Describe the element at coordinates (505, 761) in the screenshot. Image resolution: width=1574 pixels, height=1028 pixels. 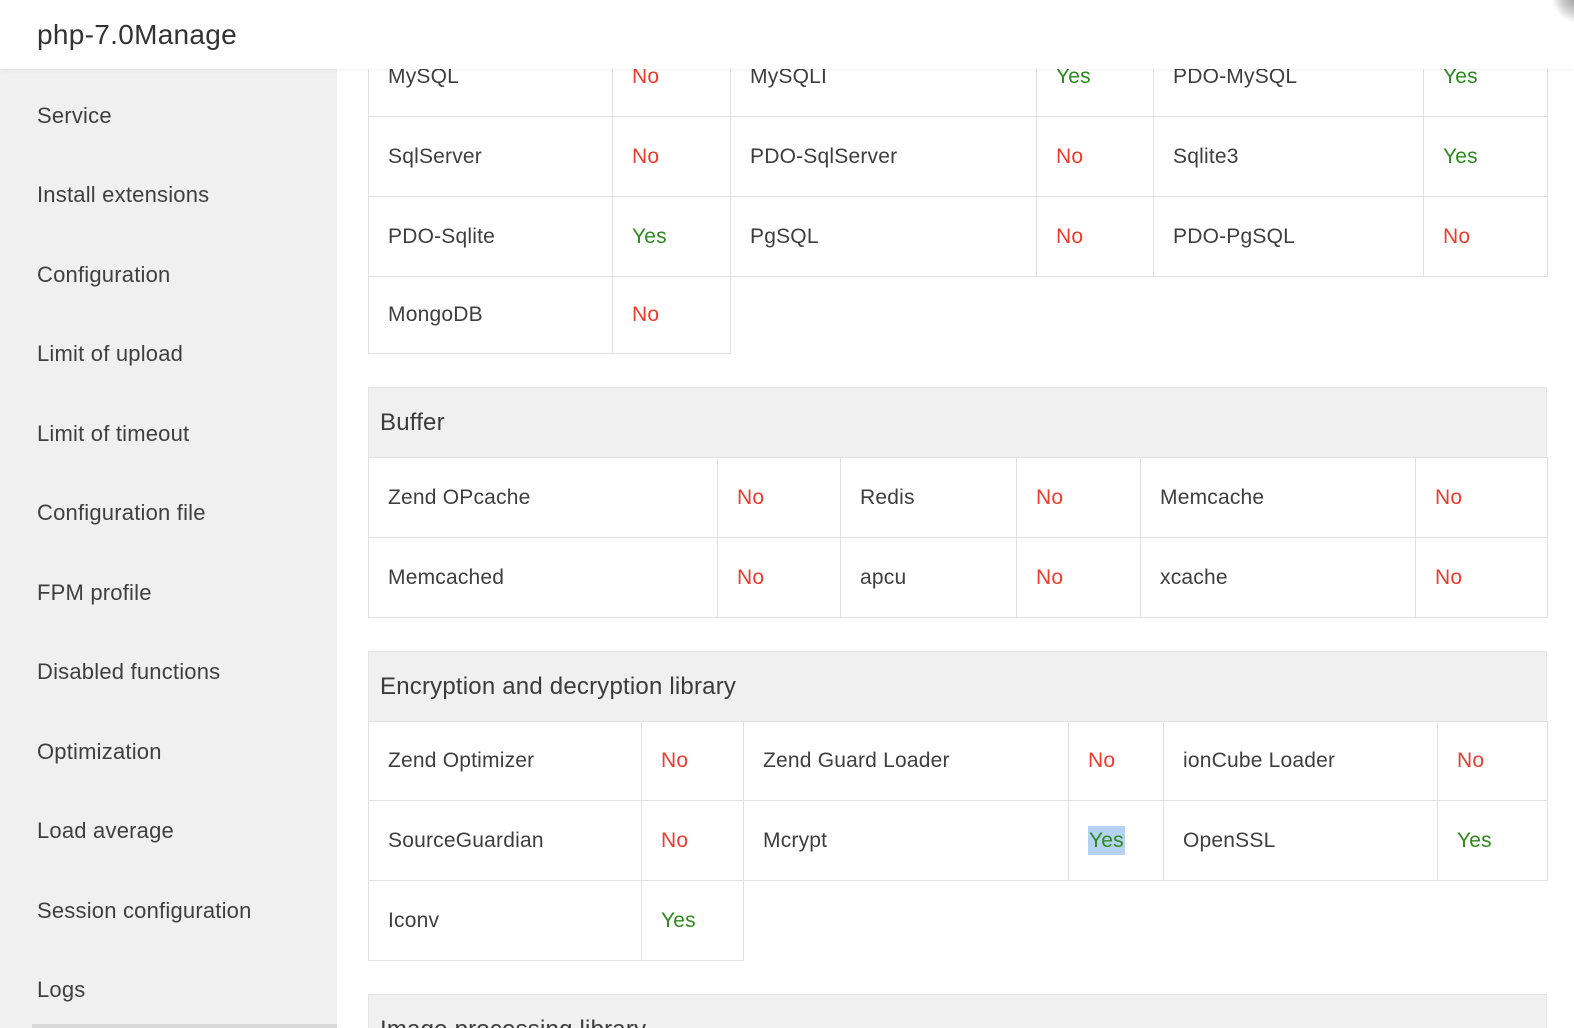
I see `extension-name: Zend Optimizer` at that location.